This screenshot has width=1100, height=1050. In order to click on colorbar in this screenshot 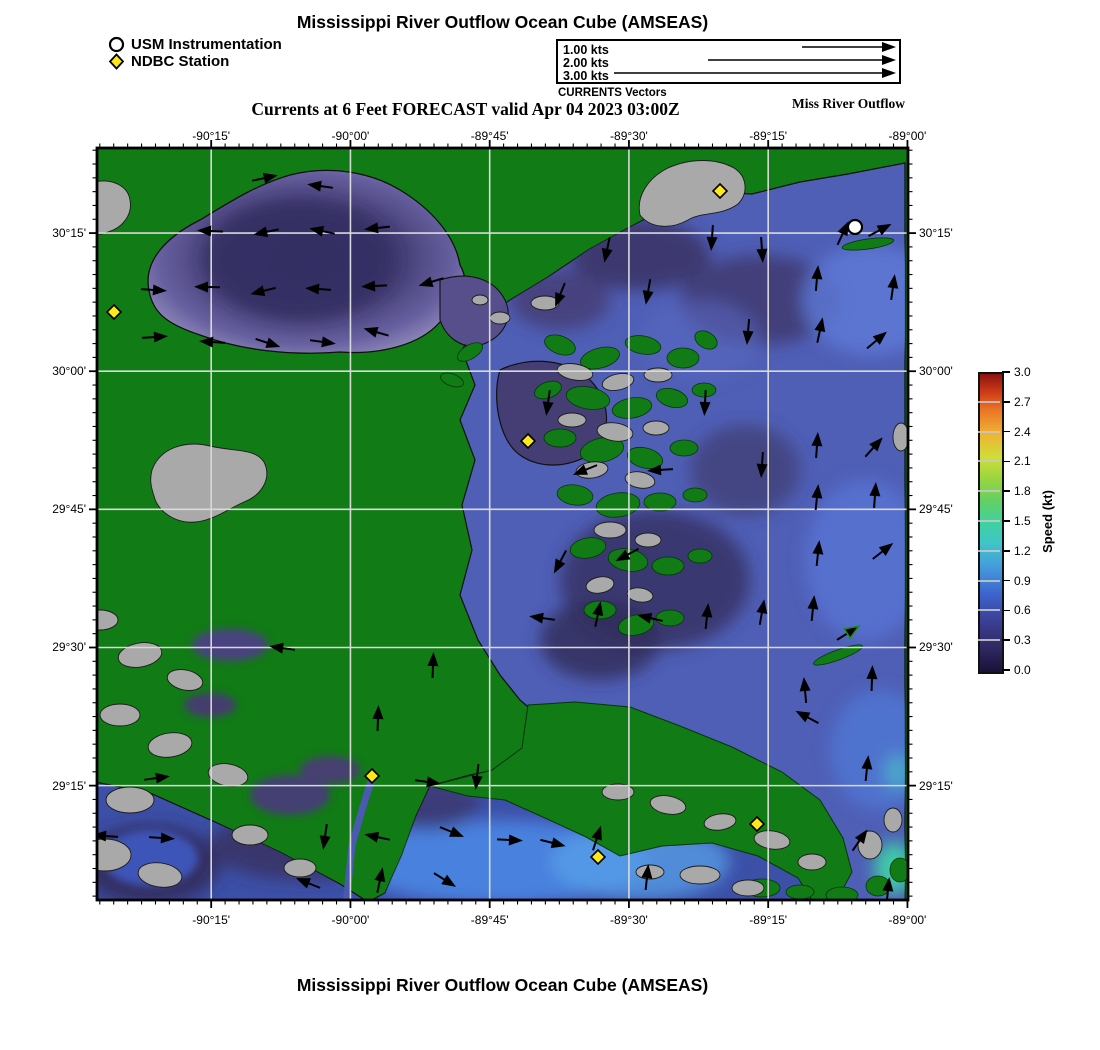, I will do `click(991, 523)`.